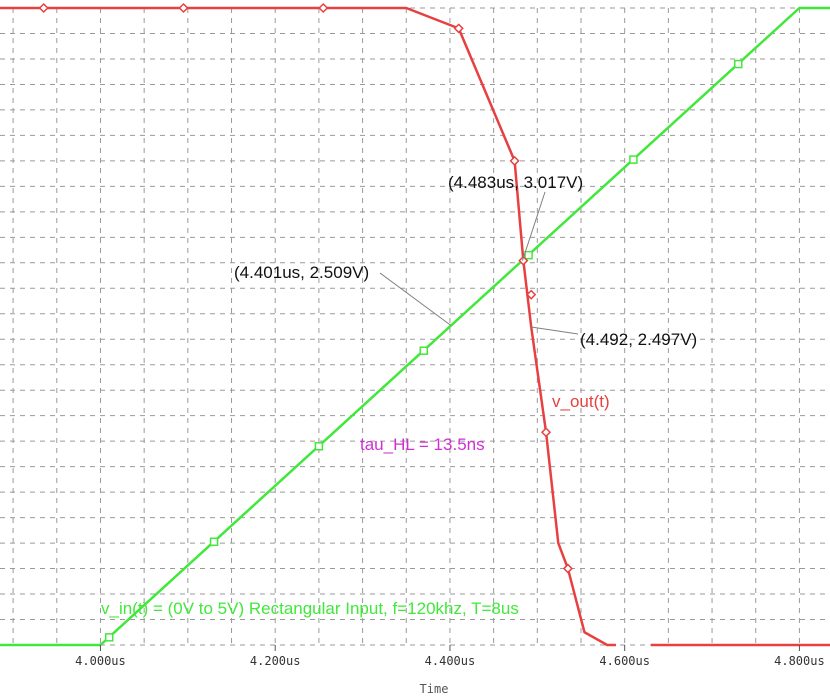 The width and height of the screenshot is (830, 699). What do you see at coordinates (581, 401) in the screenshot?
I see `vout-series-label: v_out(t)` at bounding box center [581, 401].